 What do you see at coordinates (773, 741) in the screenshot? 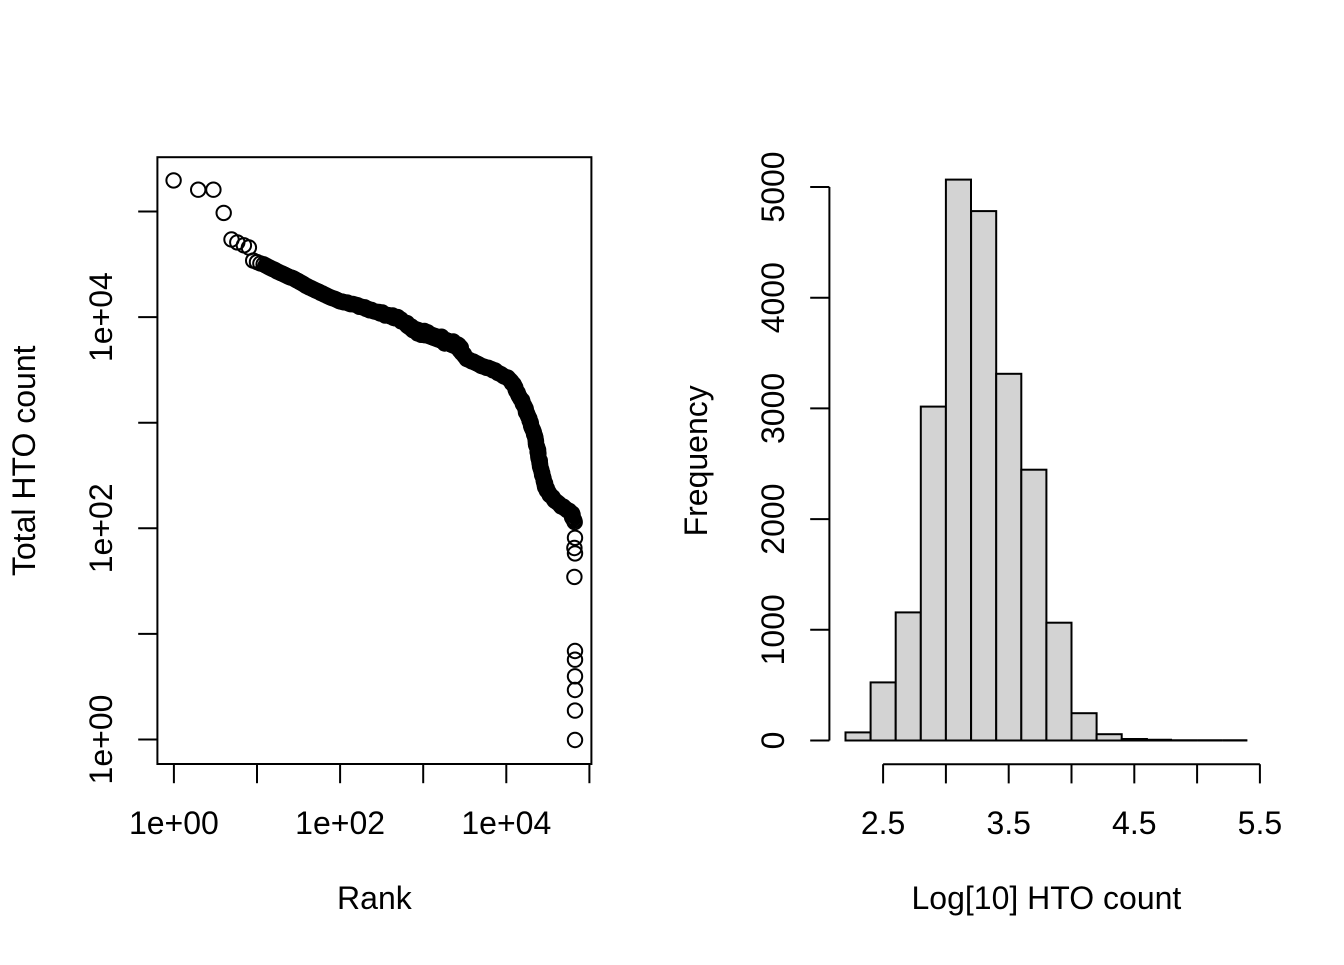
I see `svg-text: 0` at bounding box center [773, 741].